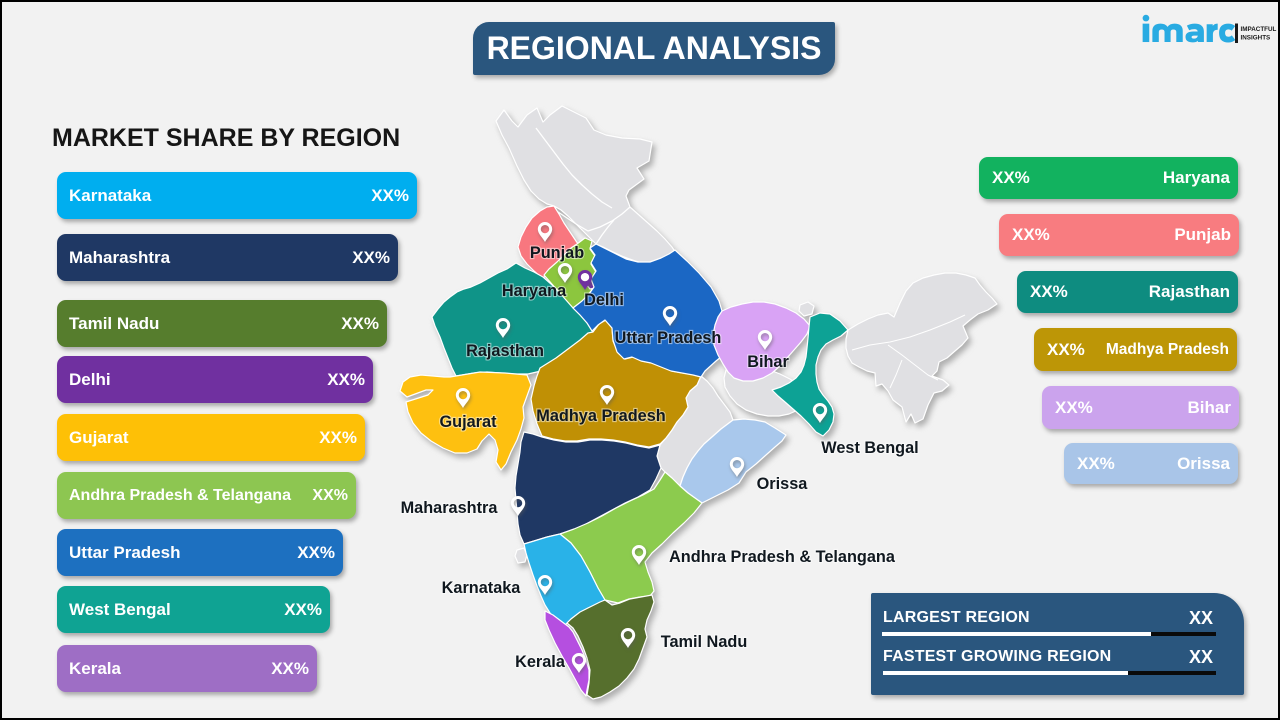  I want to click on svg-text: Andhra Pradesh & Telangana, so click(782, 557).